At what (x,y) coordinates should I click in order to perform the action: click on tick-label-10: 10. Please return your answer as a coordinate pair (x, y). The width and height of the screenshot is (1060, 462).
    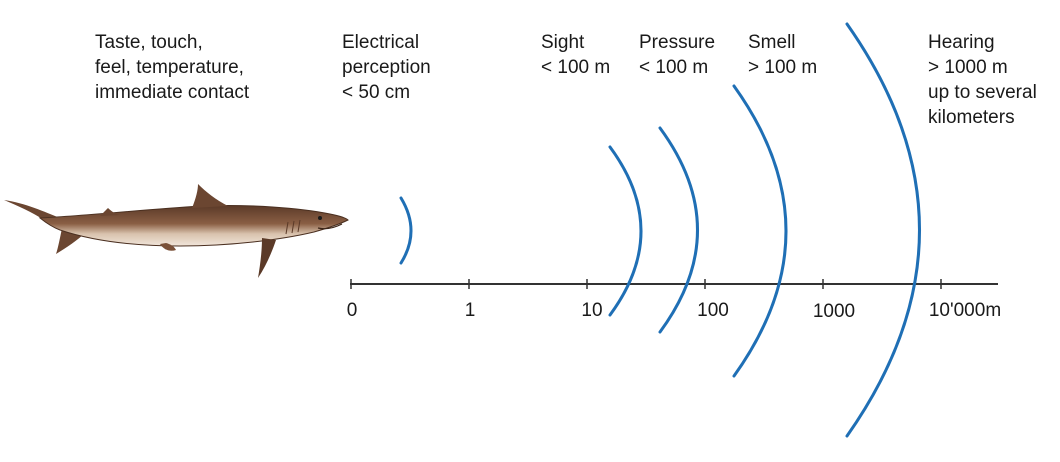
    Looking at the image, I should click on (592, 310).